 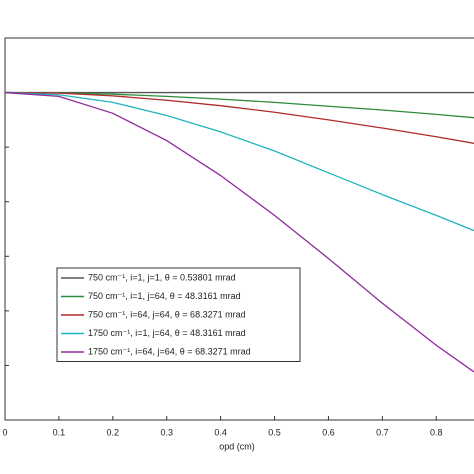 What do you see at coordinates (166, 432) in the screenshot?
I see `x-tick-label: 0.3` at bounding box center [166, 432].